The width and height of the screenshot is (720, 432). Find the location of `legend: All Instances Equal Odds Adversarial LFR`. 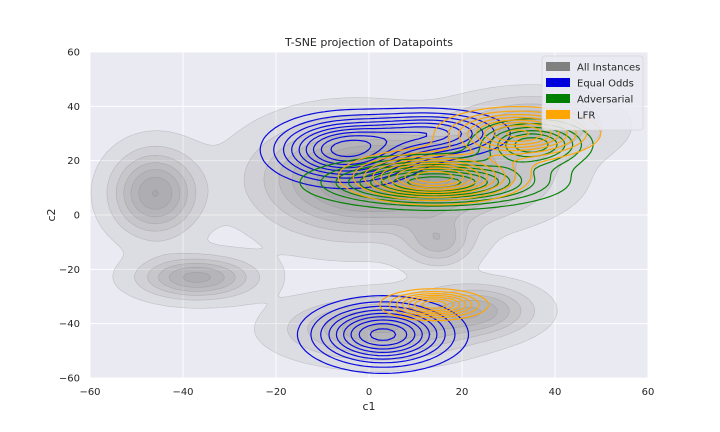

legend: All Instances Equal Odds Adversarial LFR is located at coordinates (592, 93).